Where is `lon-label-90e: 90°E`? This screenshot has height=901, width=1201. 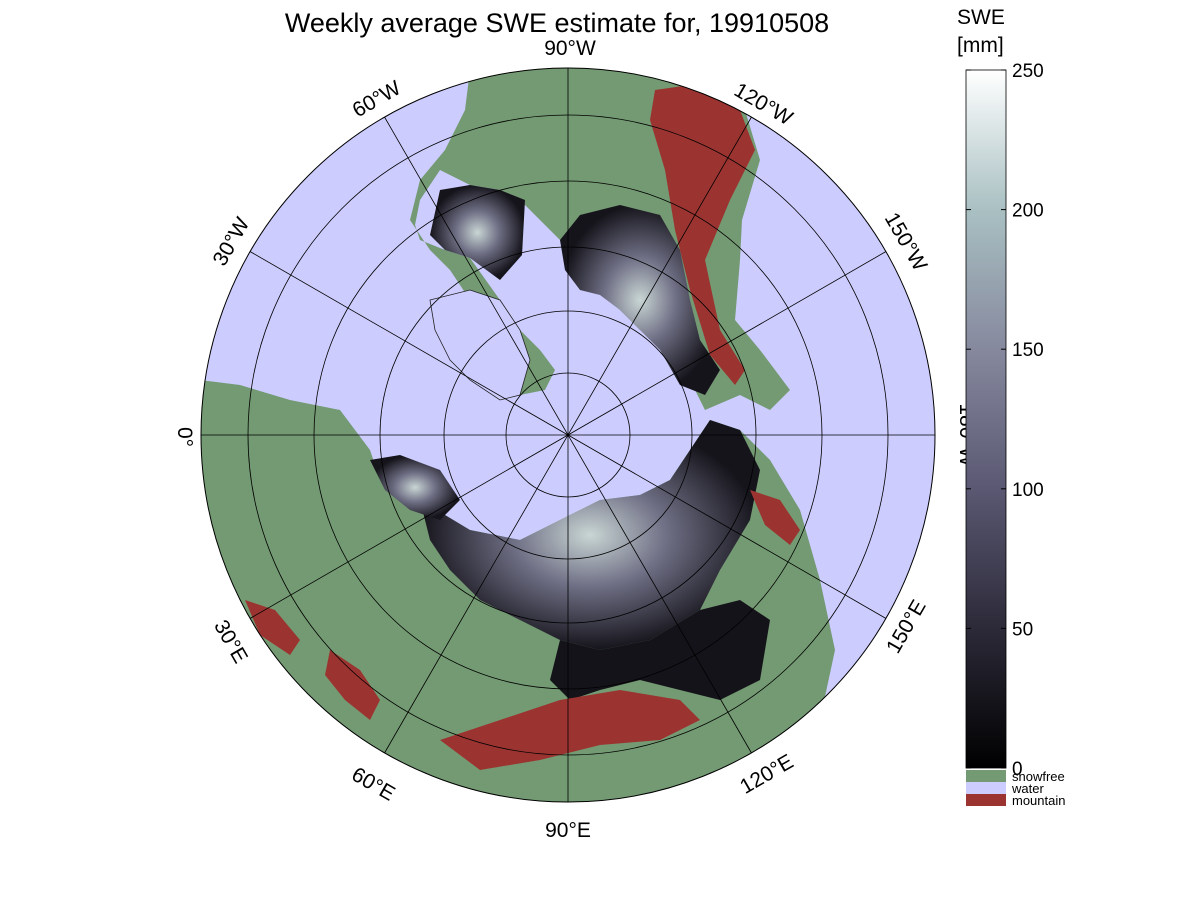 lon-label-90e: 90°E is located at coordinates (568, 830).